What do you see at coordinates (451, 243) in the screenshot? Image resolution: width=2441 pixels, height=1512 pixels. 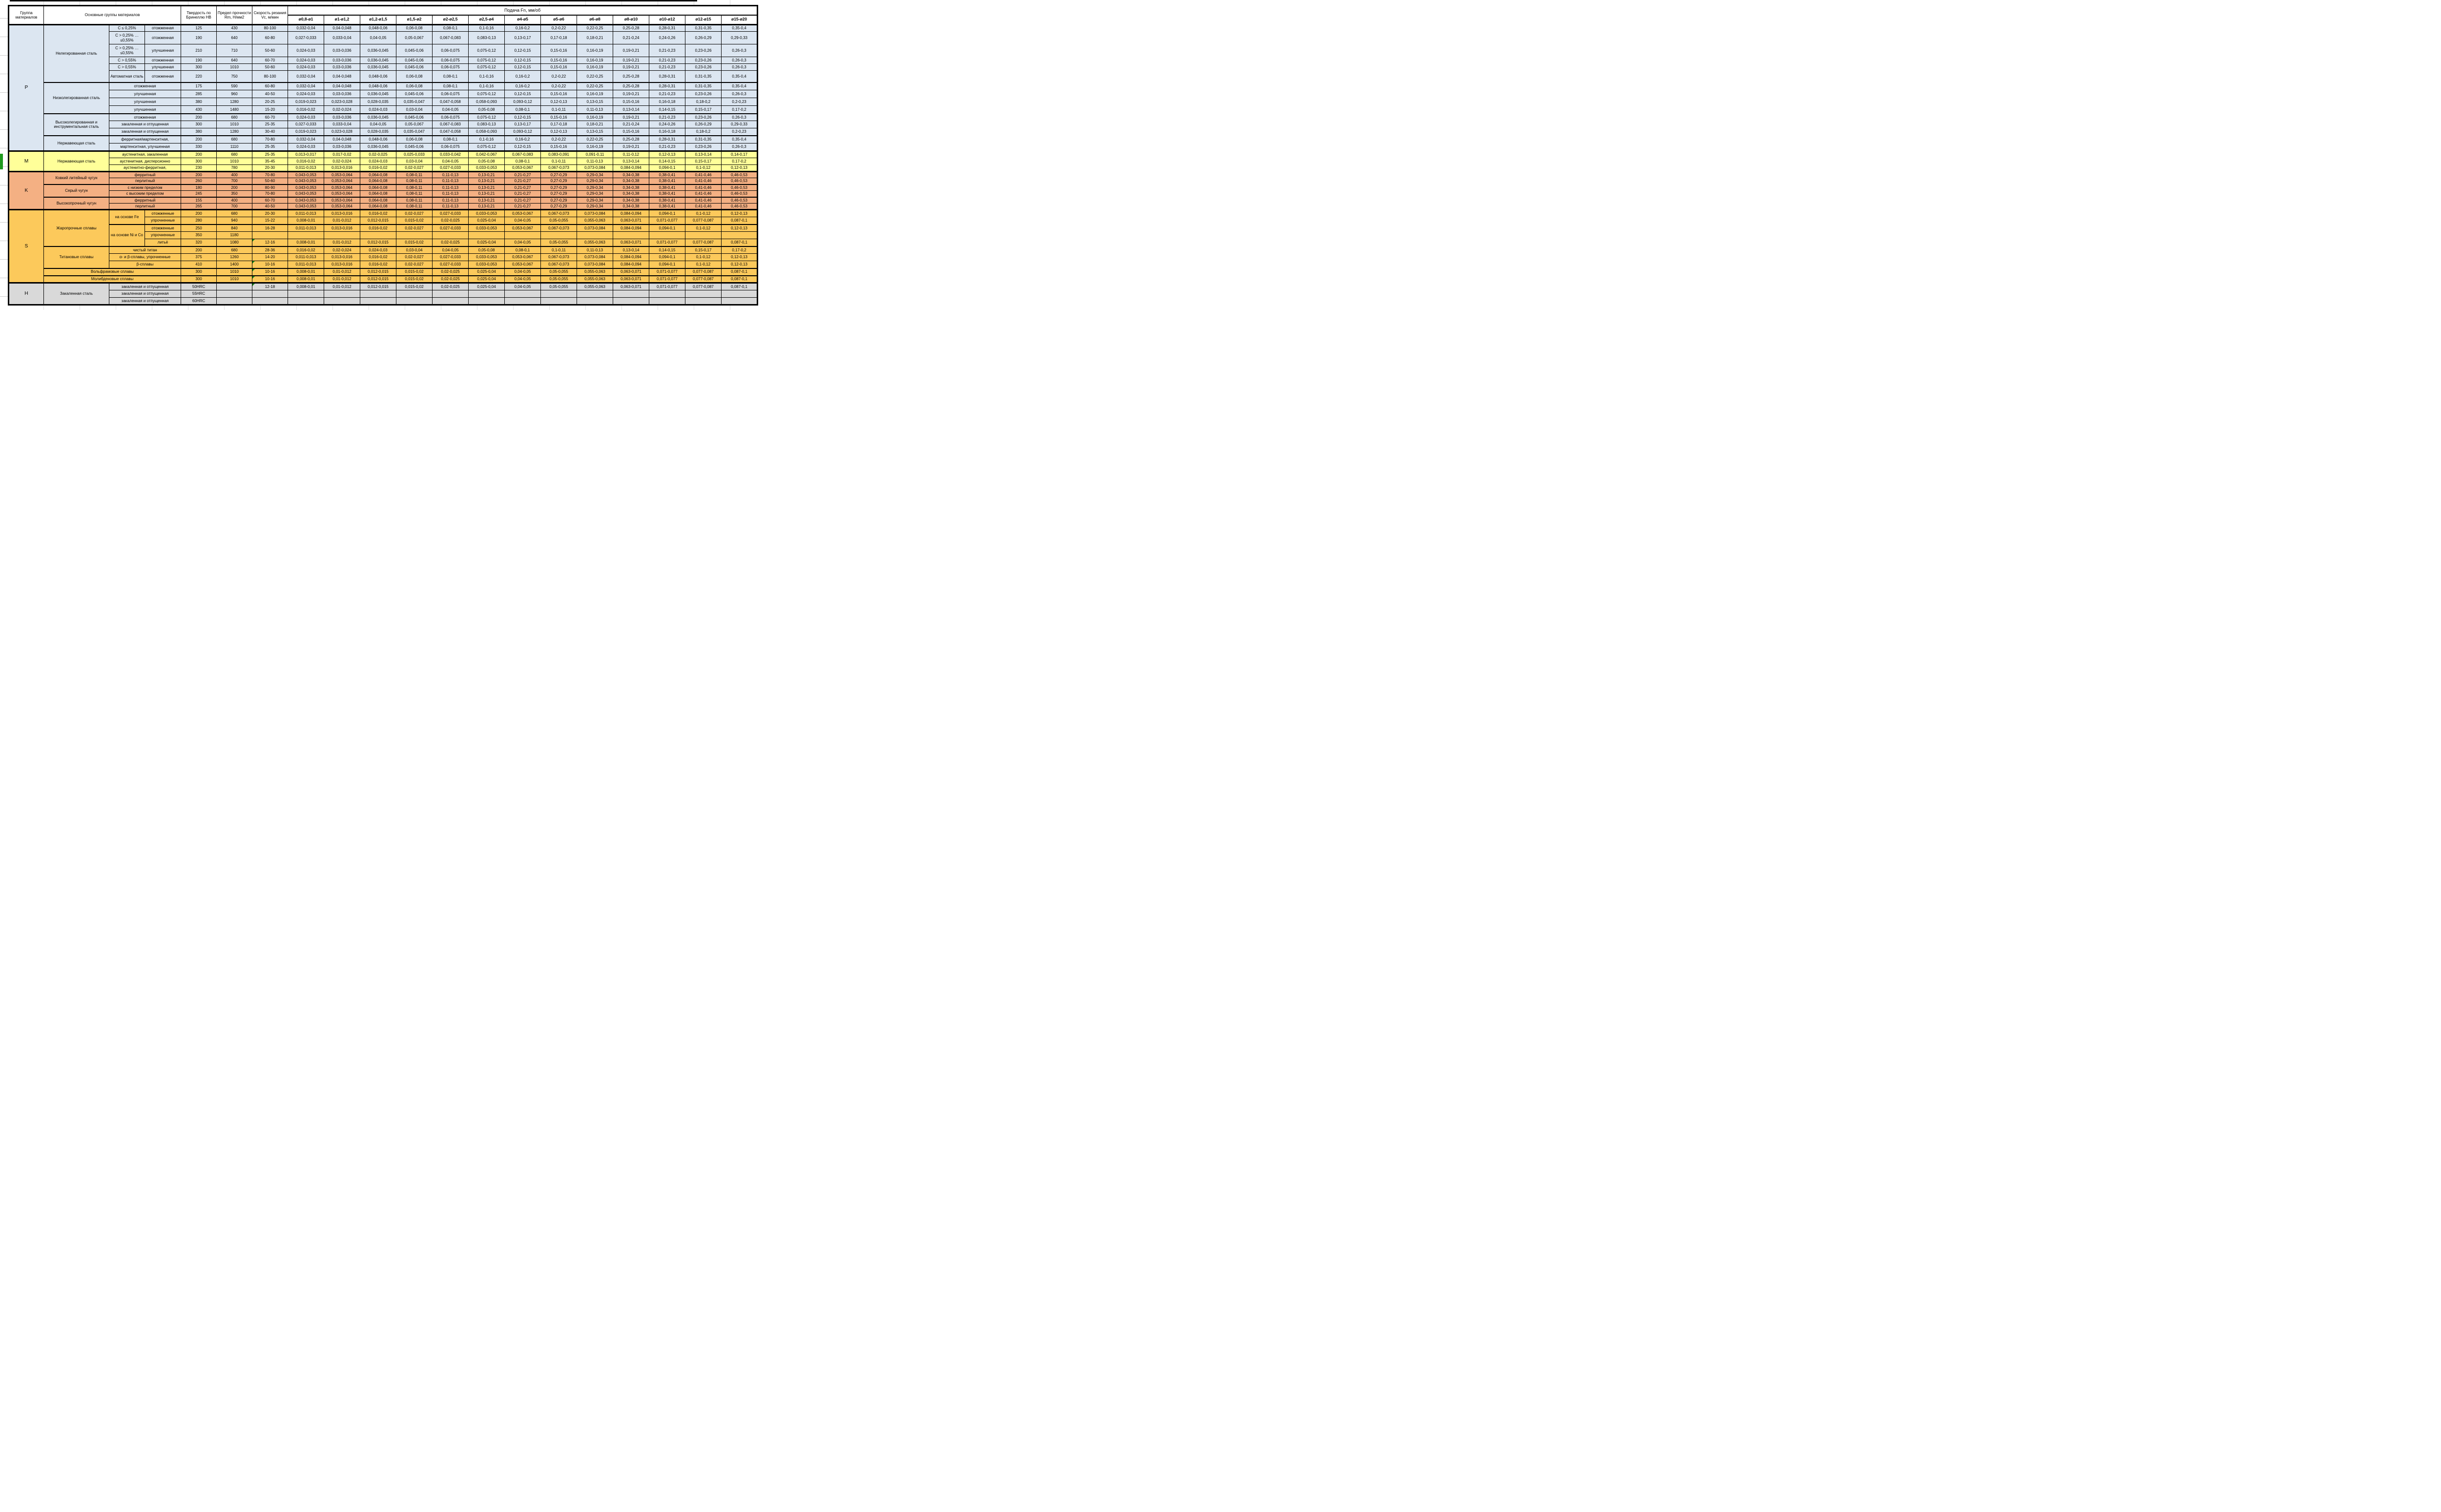 I see `feed-cell: 0,02-0,025` at bounding box center [451, 243].